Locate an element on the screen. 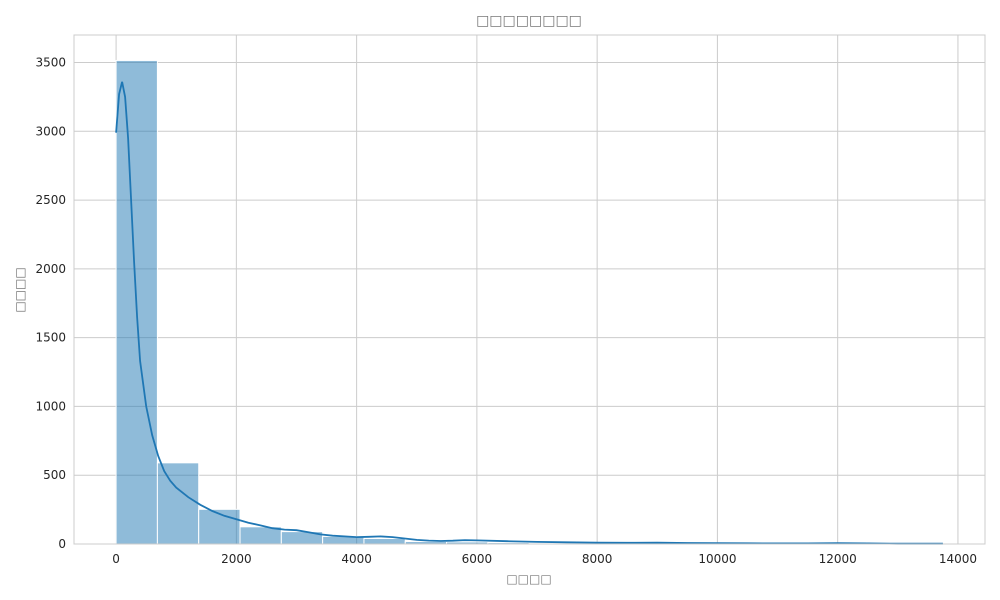 The width and height of the screenshot is (1000, 600). x-tick-label: 0 is located at coordinates (116, 559).